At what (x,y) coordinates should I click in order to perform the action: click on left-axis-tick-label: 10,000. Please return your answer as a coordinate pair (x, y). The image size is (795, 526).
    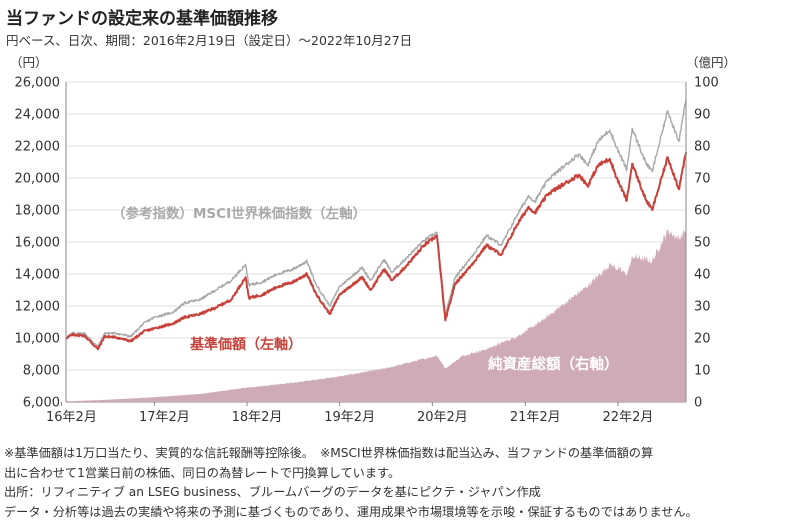
    Looking at the image, I should click on (38, 339).